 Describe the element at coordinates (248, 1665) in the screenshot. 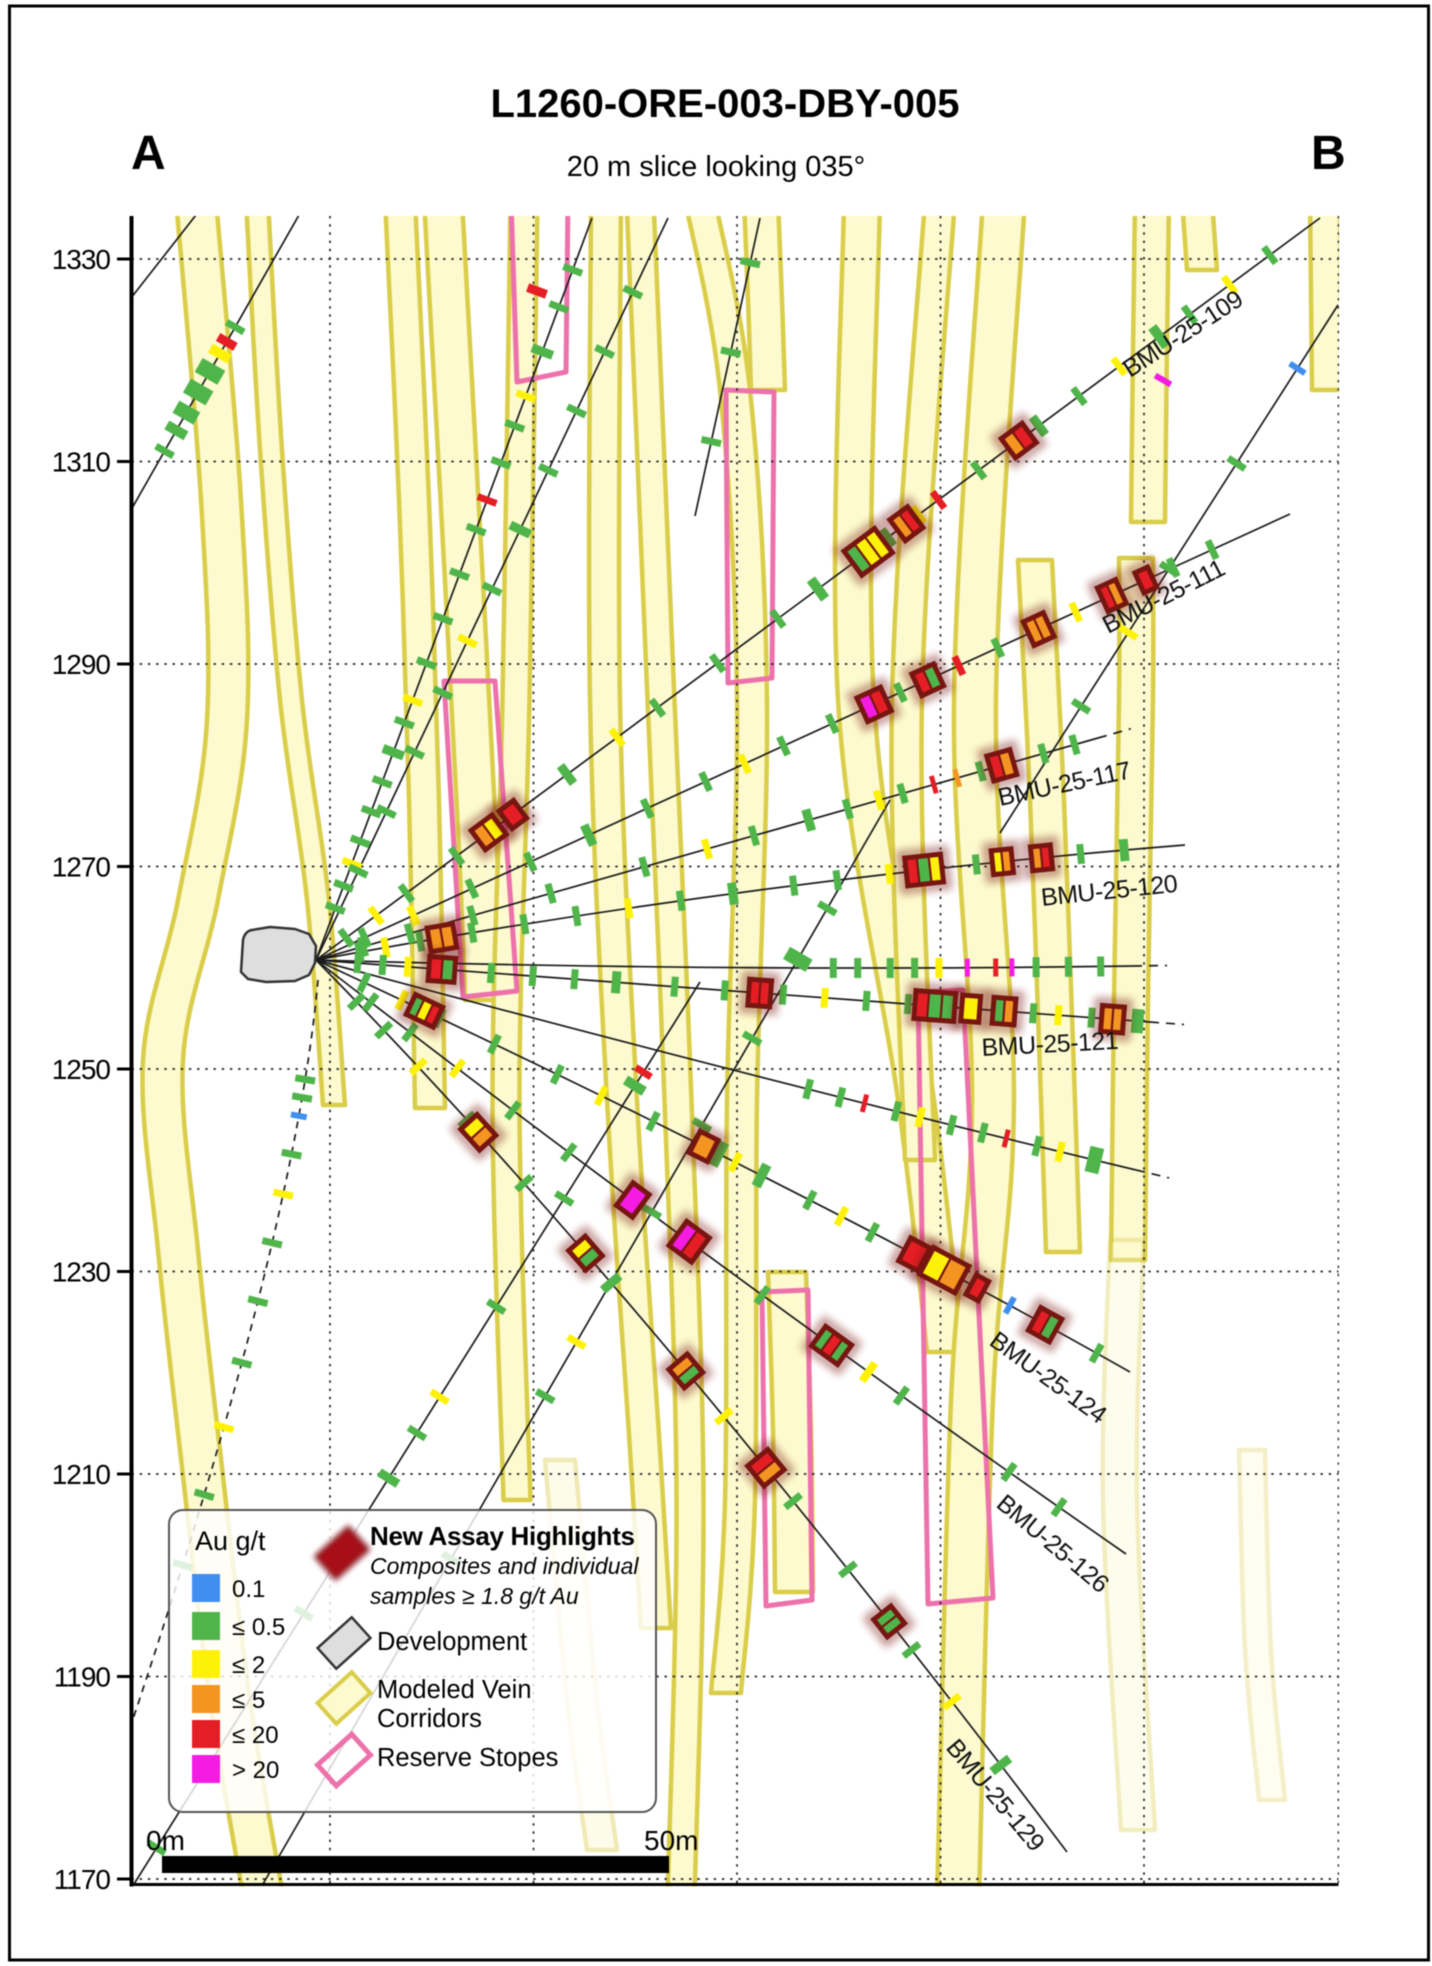

I see `svg-text: ≤ 2` at that location.